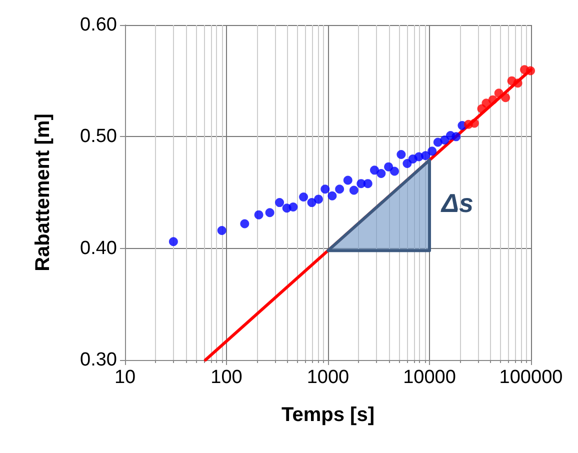  I want to click on annotation: Δs, so click(457, 203).